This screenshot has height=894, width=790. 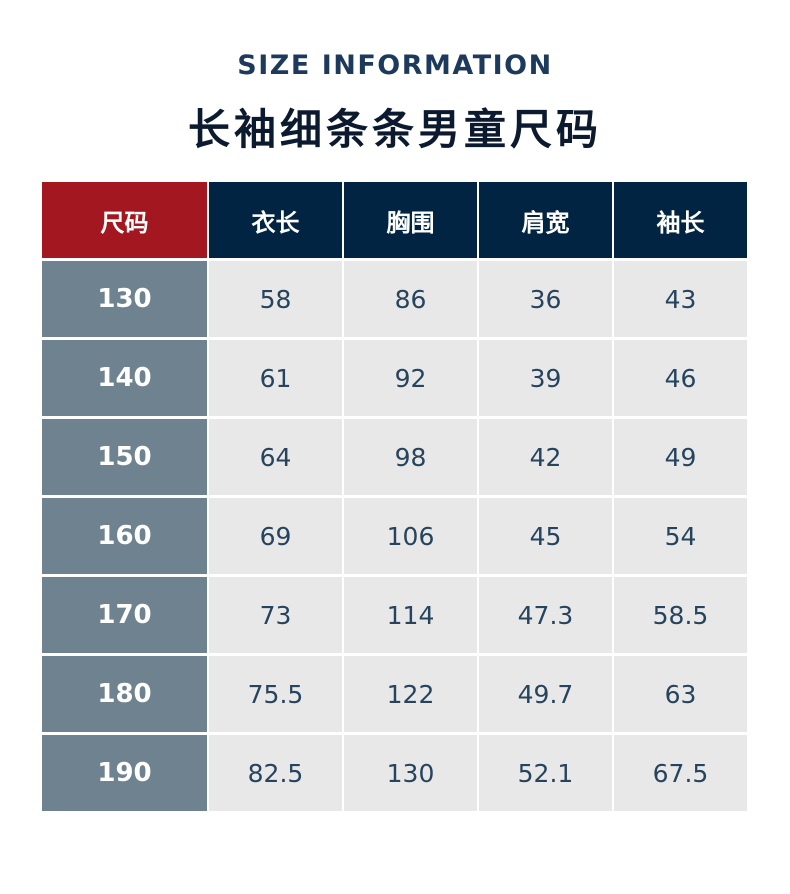 What do you see at coordinates (275, 536) in the screenshot?
I see `cell-length: 69` at bounding box center [275, 536].